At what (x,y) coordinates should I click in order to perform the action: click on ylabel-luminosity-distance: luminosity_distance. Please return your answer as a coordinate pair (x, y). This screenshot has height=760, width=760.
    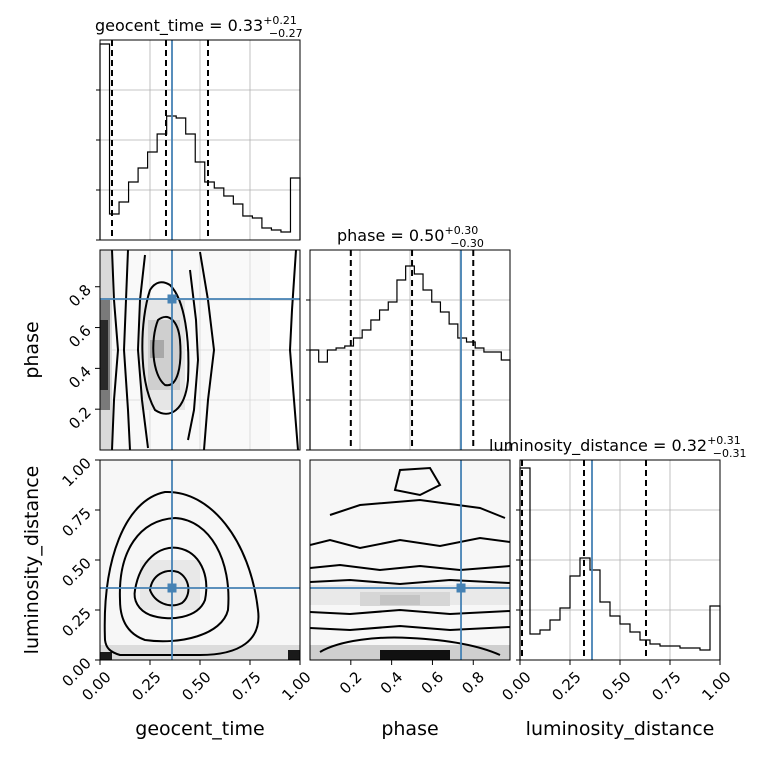
    Looking at the image, I should click on (32, 560).